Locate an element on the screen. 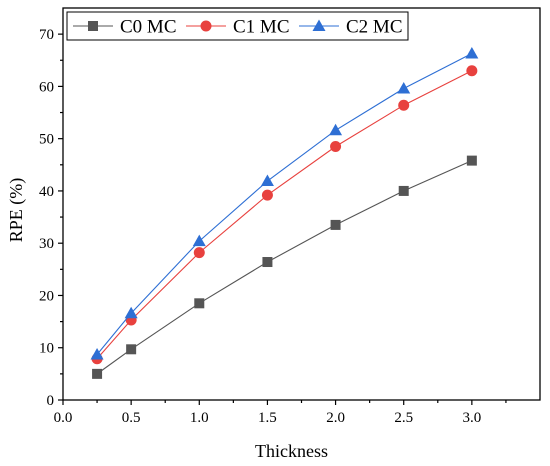  y-tick-label: 70 is located at coordinates (46, 35).